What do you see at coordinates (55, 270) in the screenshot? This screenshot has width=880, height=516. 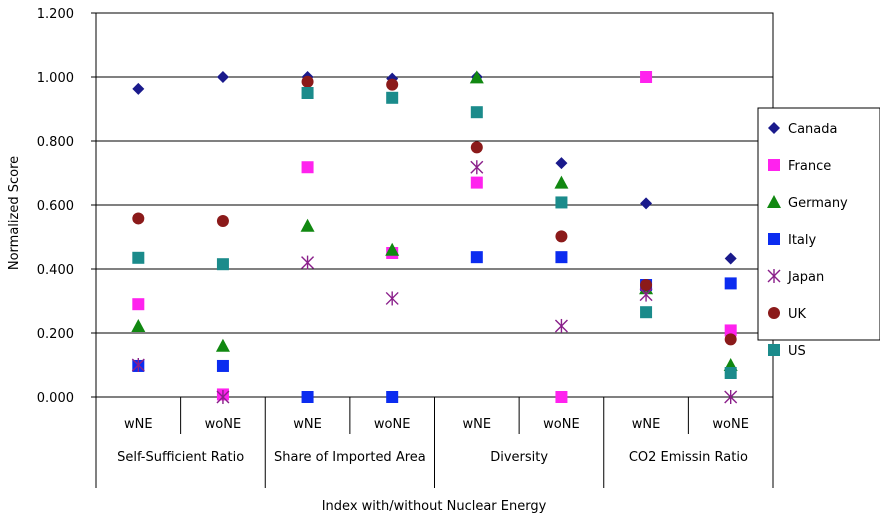 I see `y-tick-label: 0.400` at bounding box center [55, 270].